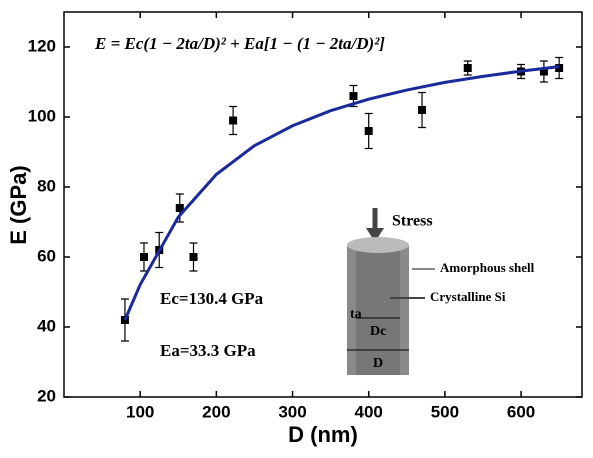 This screenshot has width=593, height=458. Describe the element at coordinates (208, 350) in the screenshot. I see `annotation: Ea=33.3 GPa` at that location.